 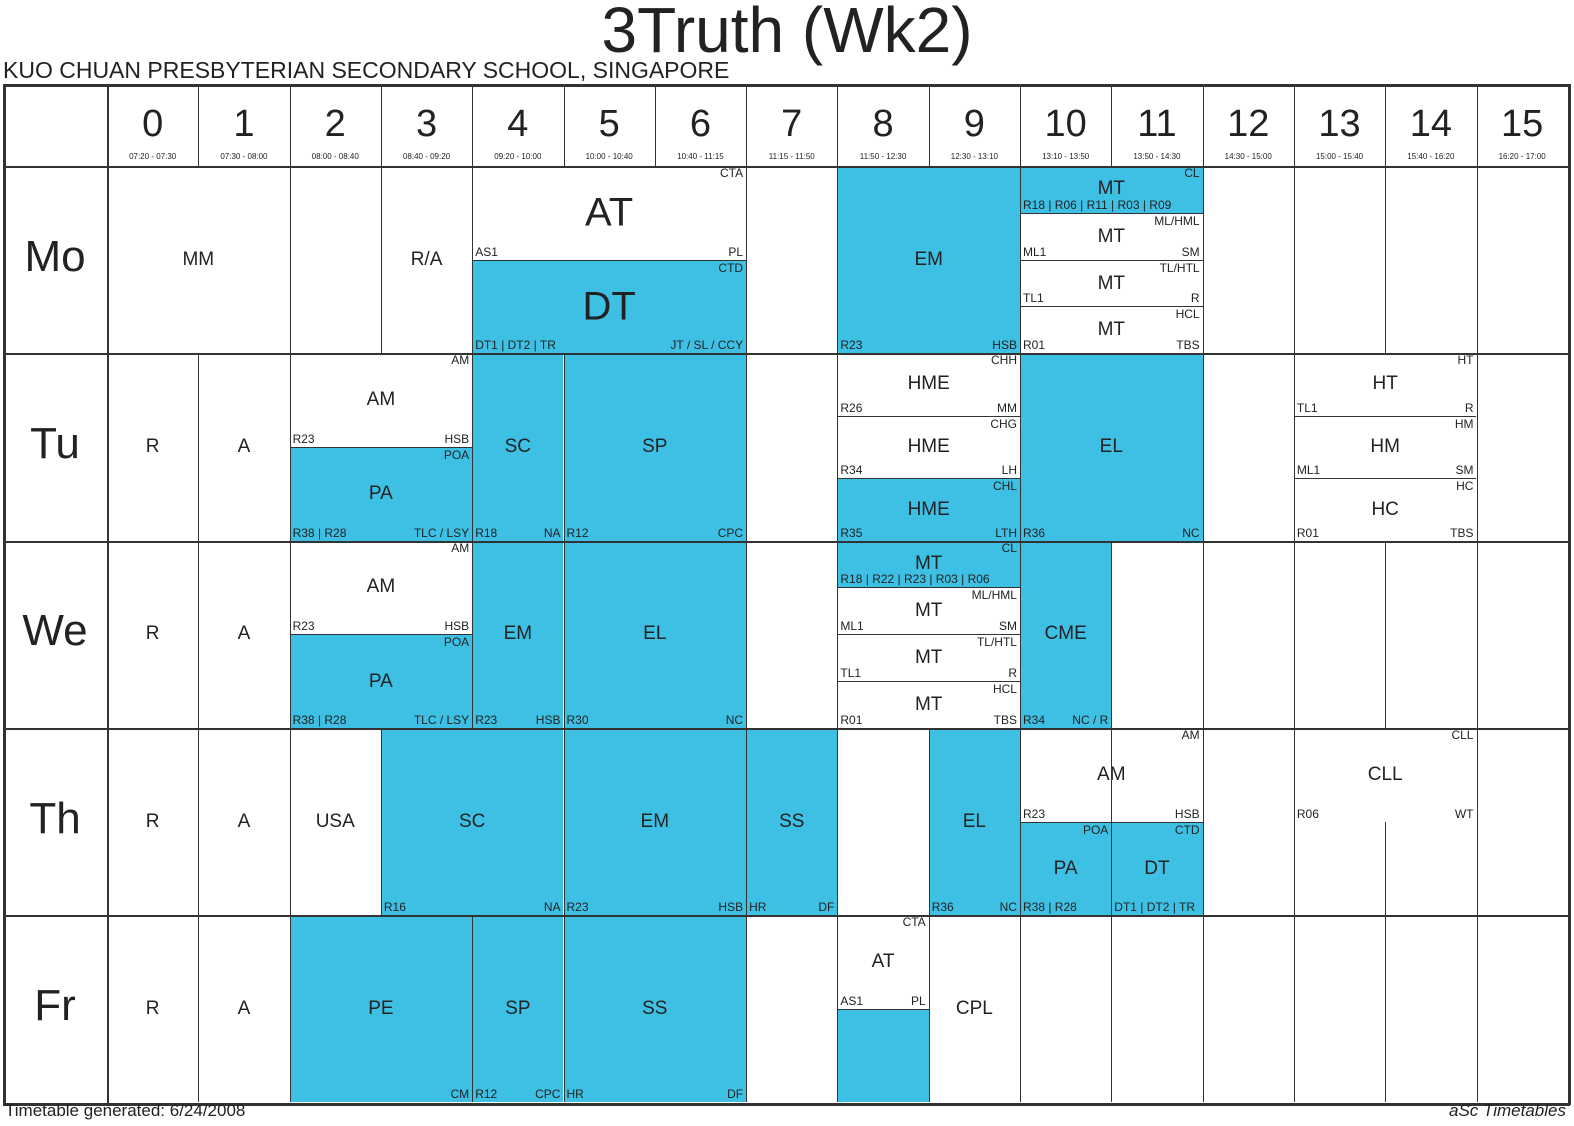 I want to click on lesson-cell: CLL CLL R06 WT, so click(x=1385, y=775).